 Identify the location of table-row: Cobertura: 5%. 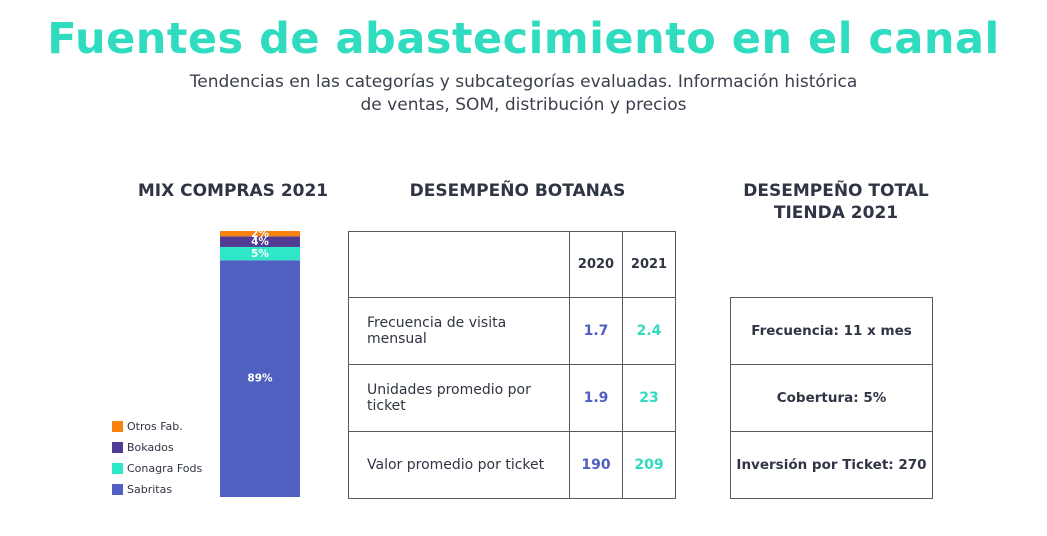
(831, 398).